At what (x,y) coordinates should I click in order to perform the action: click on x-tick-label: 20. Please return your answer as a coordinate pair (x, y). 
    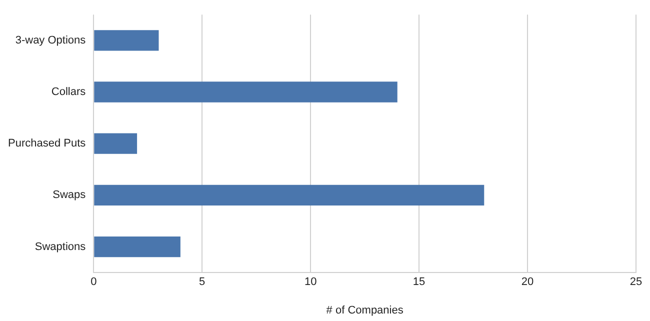
    Looking at the image, I should click on (527, 282).